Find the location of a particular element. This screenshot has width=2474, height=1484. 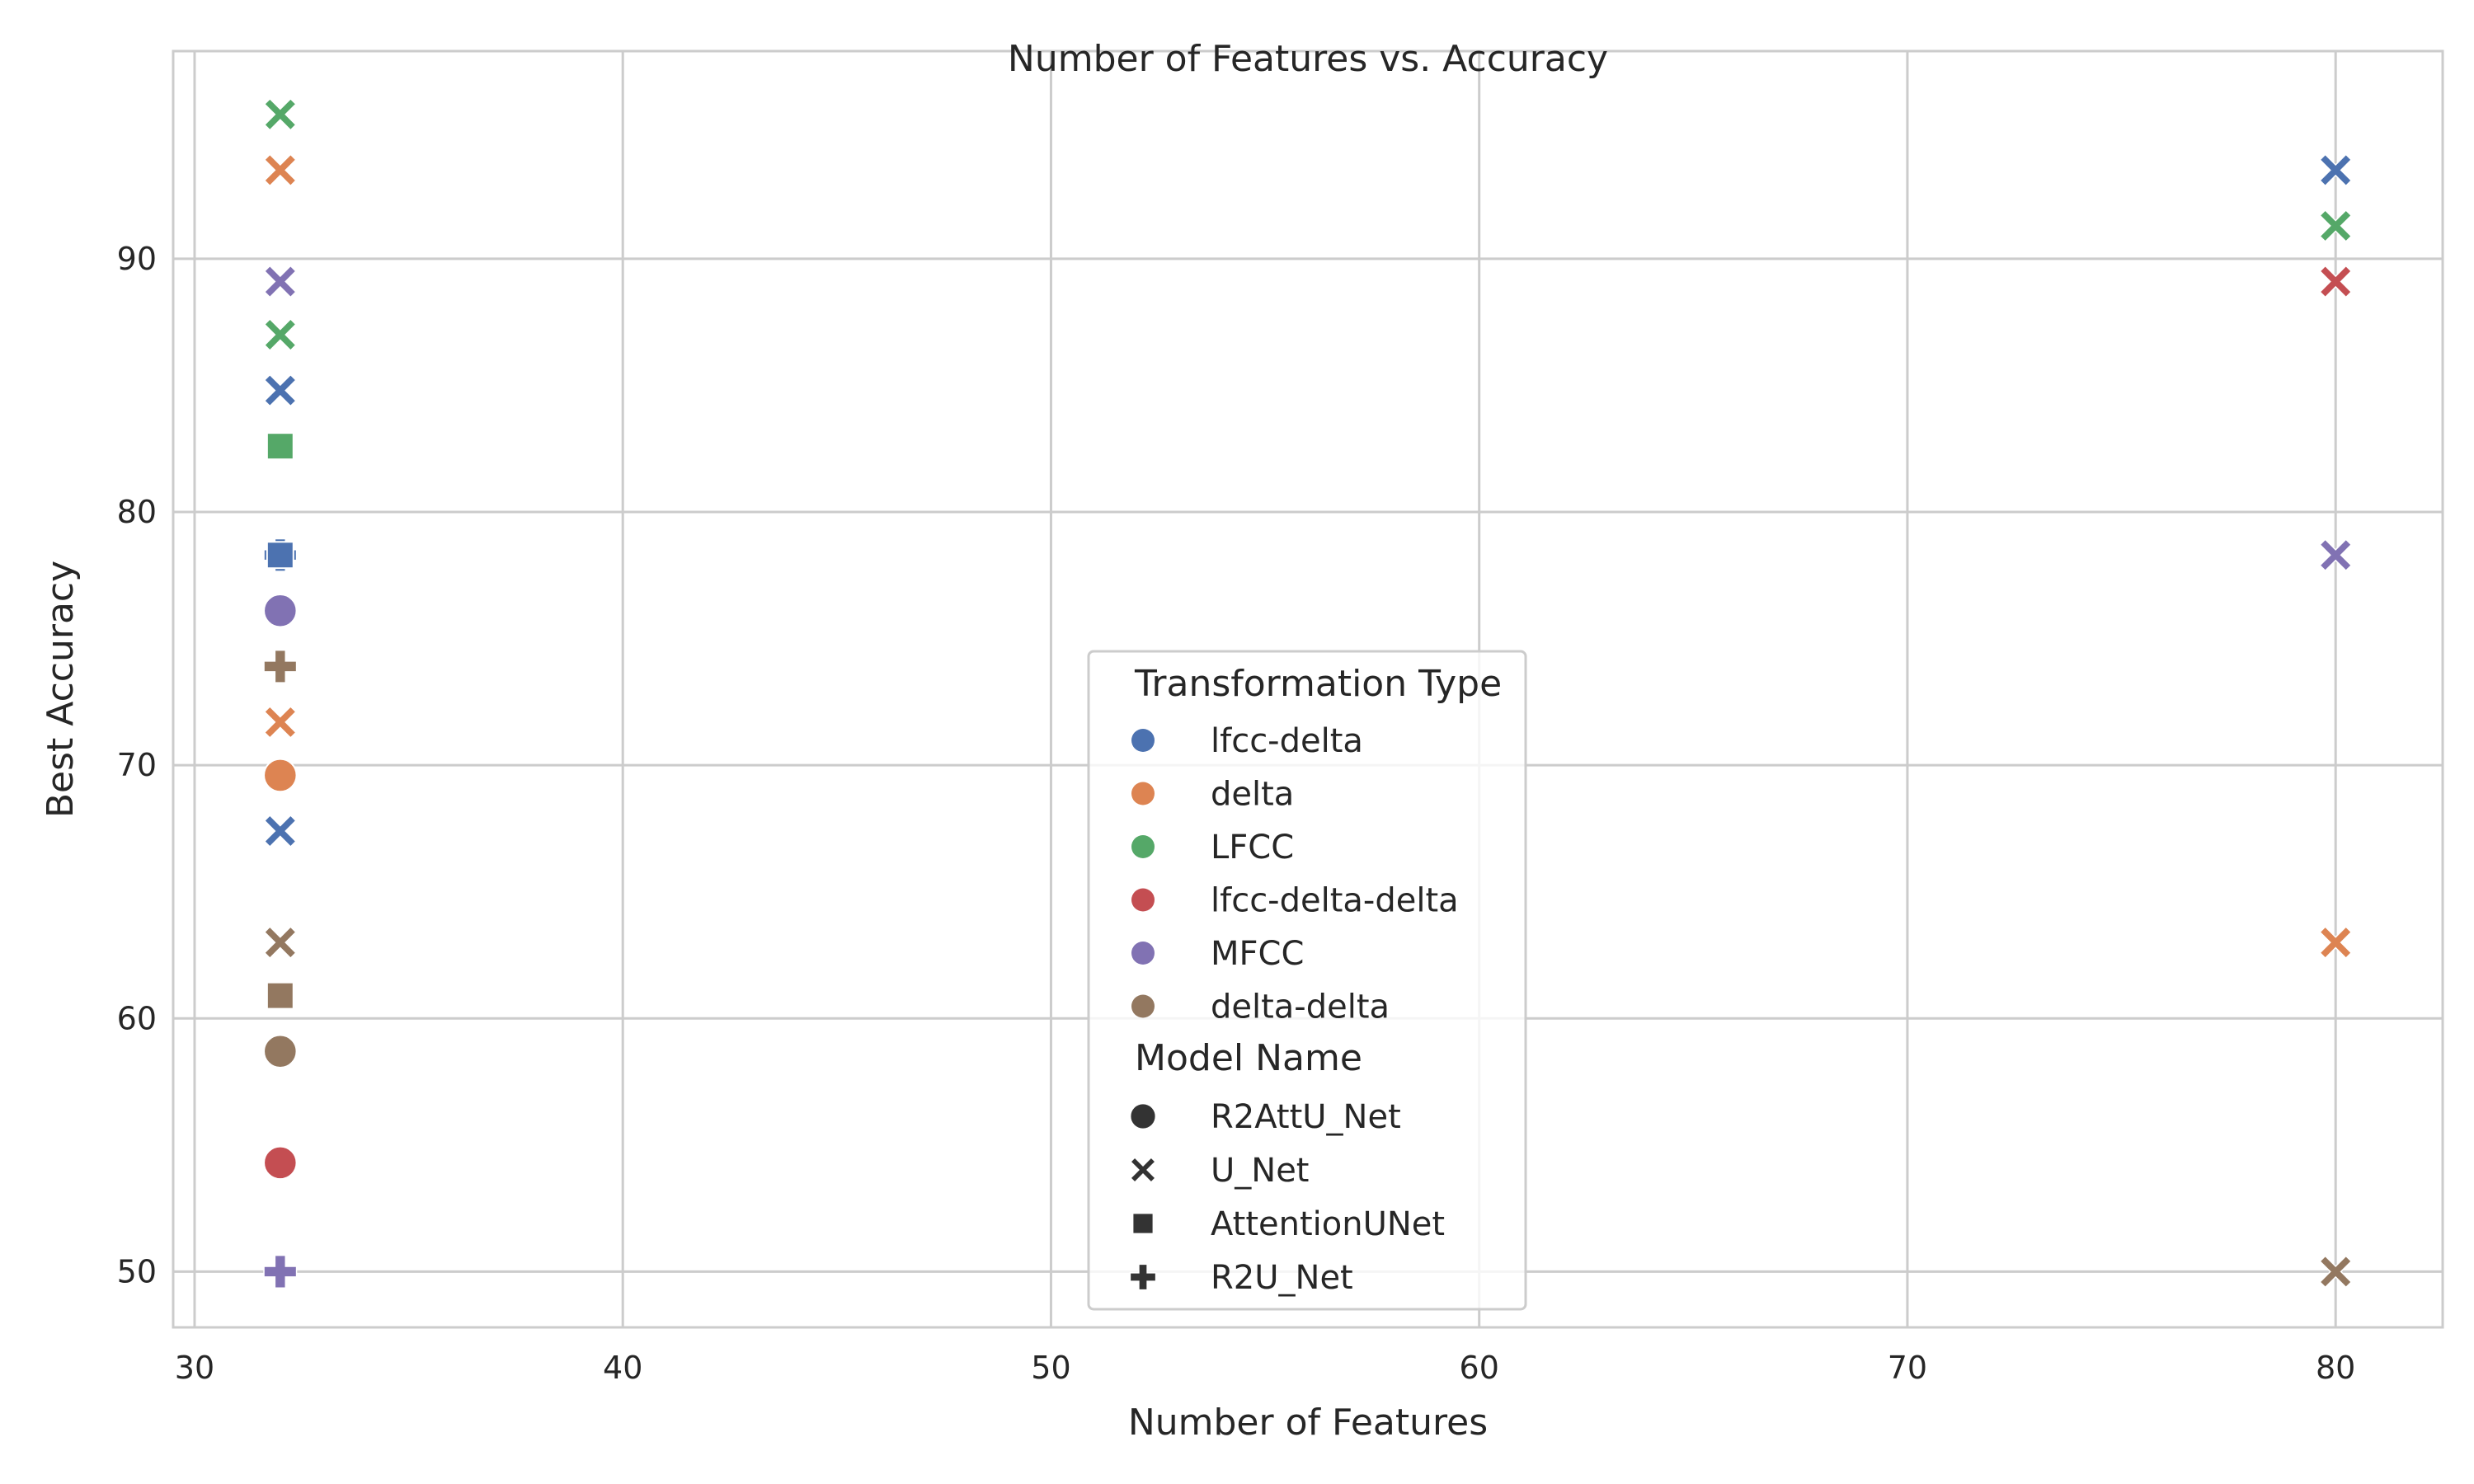

legend-label-lfcc: LFCC is located at coordinates (1252, 847).